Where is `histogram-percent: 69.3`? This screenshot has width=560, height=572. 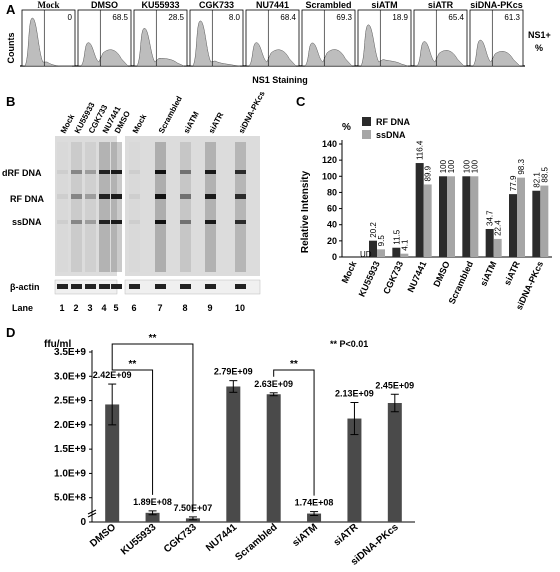 histogram-percent: 69.3 is located at coordinates (344, 17).